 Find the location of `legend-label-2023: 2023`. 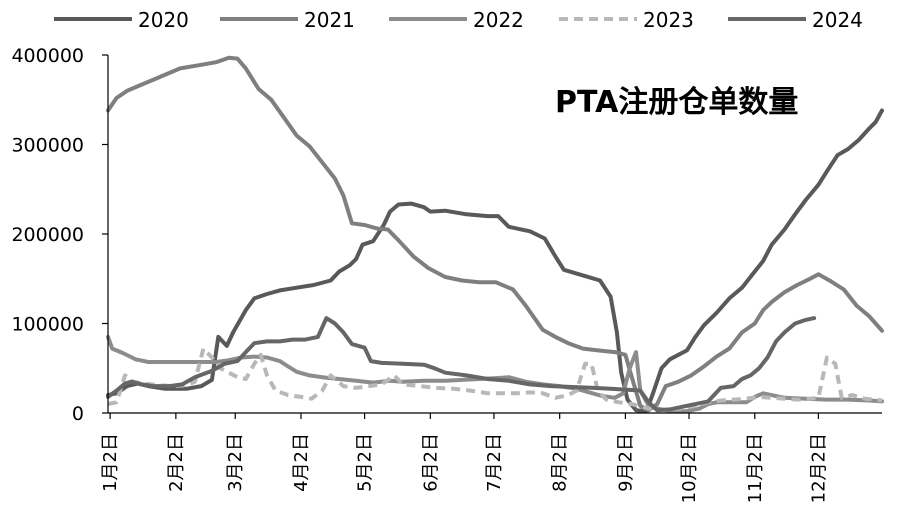

legend-label-2023: 2023 is located at coordinates (668, 20).